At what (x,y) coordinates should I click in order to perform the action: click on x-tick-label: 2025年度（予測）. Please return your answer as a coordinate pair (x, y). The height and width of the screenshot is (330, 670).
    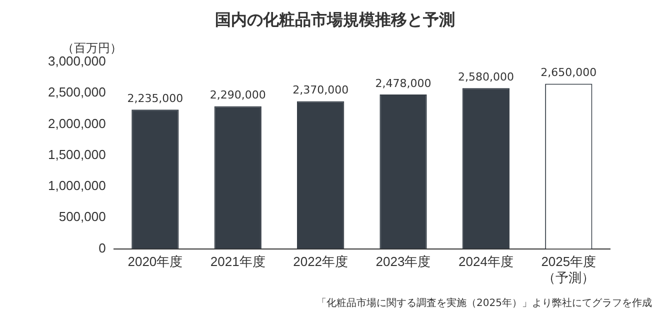
    Looking at the image, I should click on (568, 269).